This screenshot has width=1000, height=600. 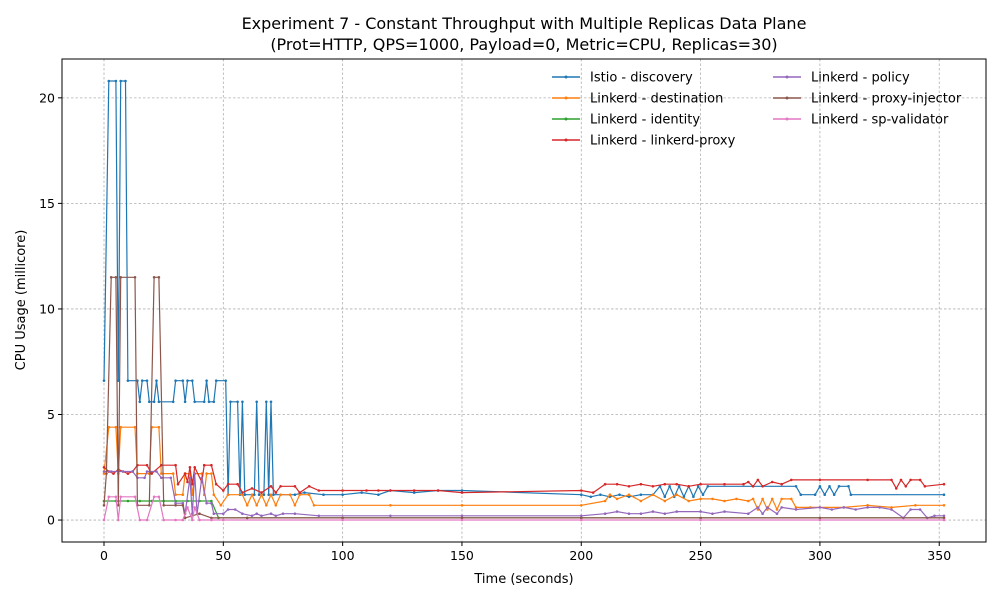 I want to click on x-tick-label: 100, so click(x=343, y=555).